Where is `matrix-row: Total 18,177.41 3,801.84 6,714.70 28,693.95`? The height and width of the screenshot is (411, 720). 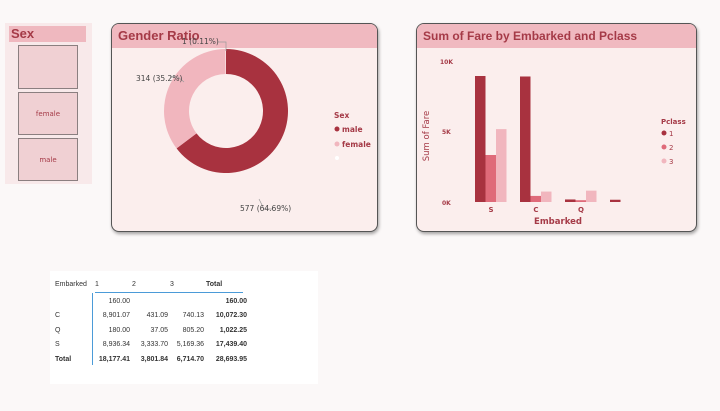
matrix-row: Total 18,177.41 3,801.84 6,714.70 28,693.95 is located at coordinates (151, 359).